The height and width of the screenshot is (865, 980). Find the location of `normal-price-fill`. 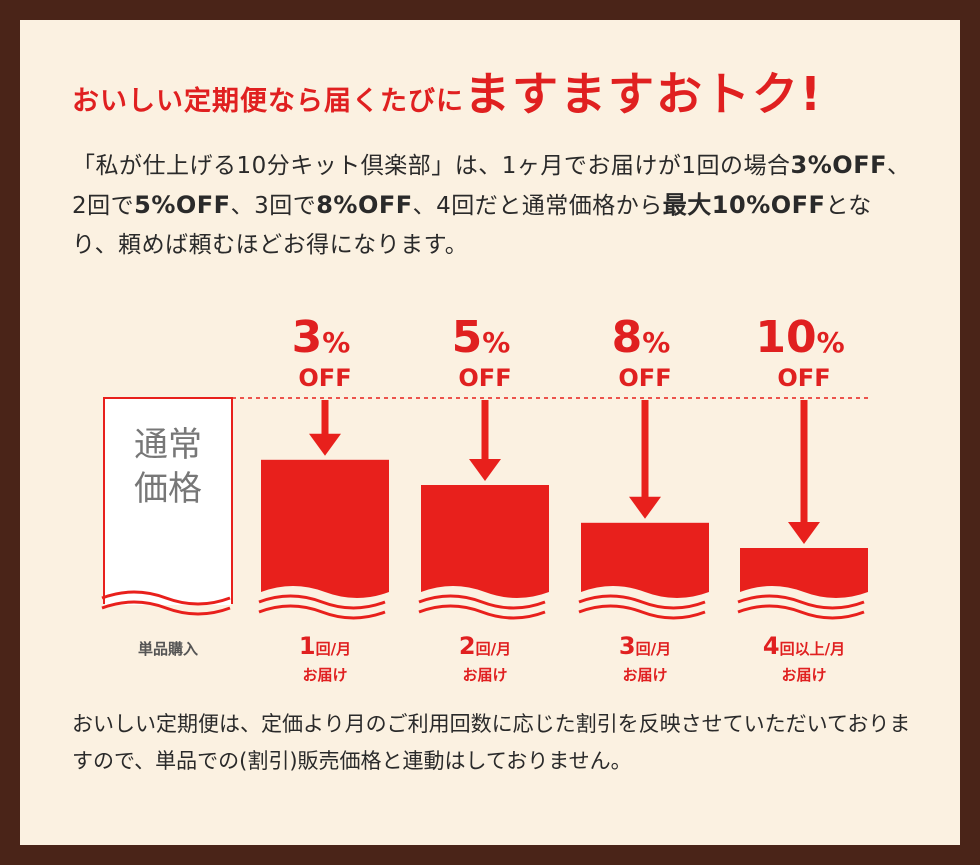

normal-price-fill is located at coordinates (168, 502).